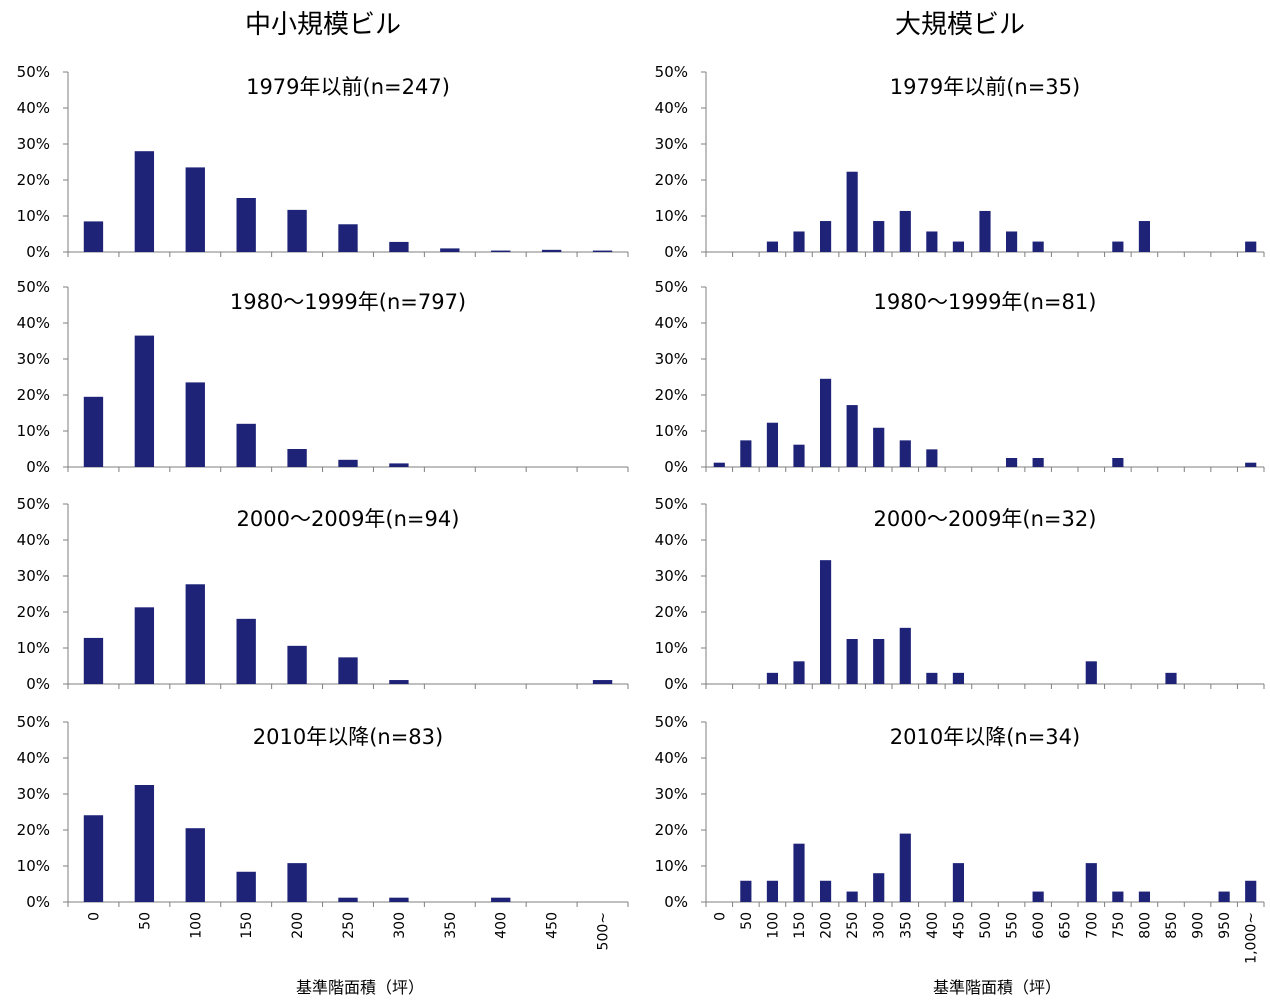 The width and height of the screenshot is (1270, 1005). What do you see at coordinates (986, 925) in the screenshot?
I see `x-tick-label: 500` at bounding box center [986, 925].